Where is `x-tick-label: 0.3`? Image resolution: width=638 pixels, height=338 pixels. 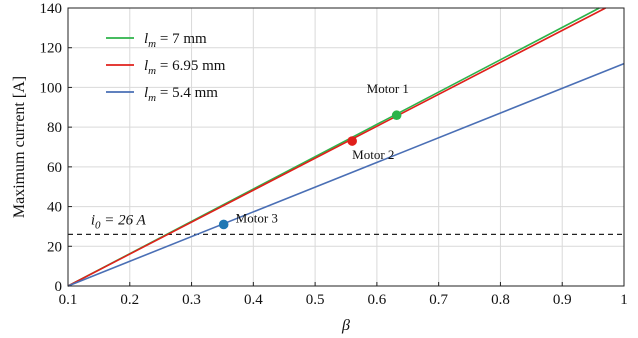
x-tick-label: 0.3 is located at coordinates (191, 300).